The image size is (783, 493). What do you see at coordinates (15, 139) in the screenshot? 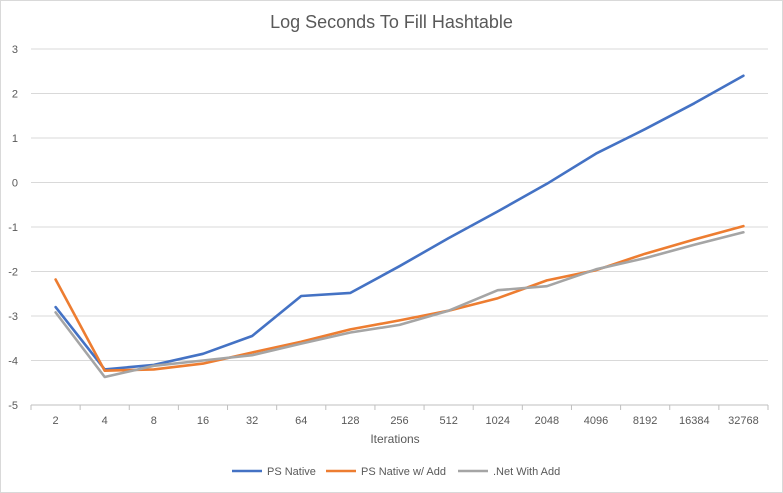
I see `y-tick-label: 1` at bounding box center [15, 139].